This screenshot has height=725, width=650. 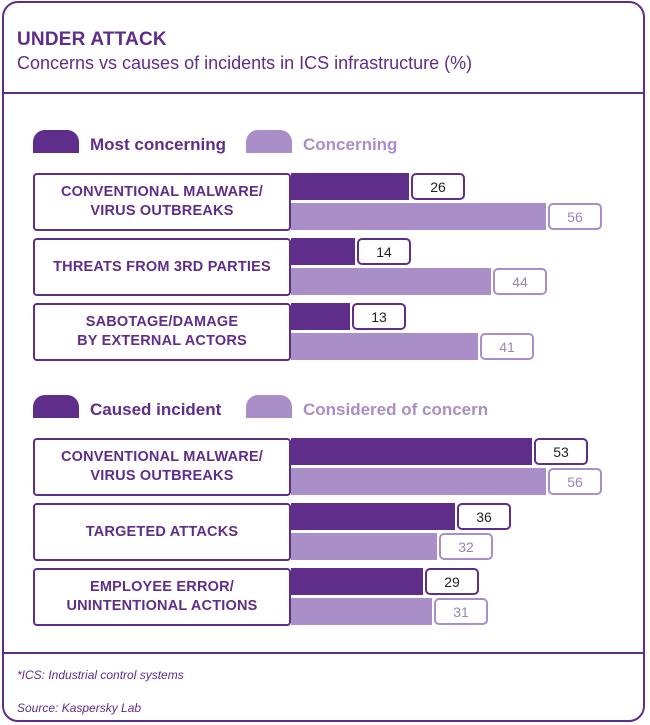 I want to click on legend-label: Caused incident, so click(x=156, y=409).